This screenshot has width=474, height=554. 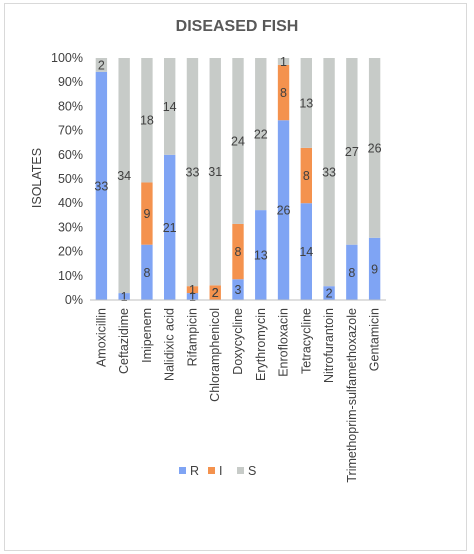 I want to click on data-label: 34, so click(x=124, y=176).